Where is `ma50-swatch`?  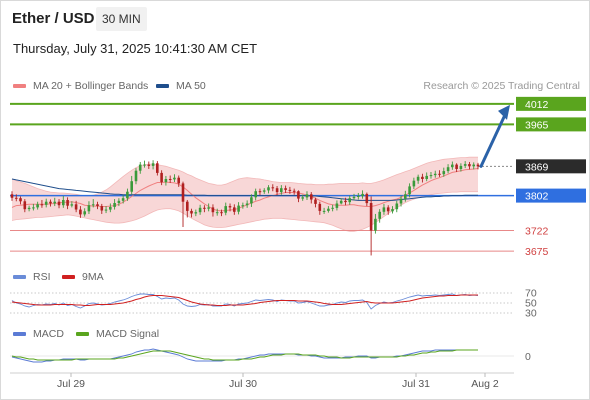 ma50-swatch is located at coordinates (162, 86).